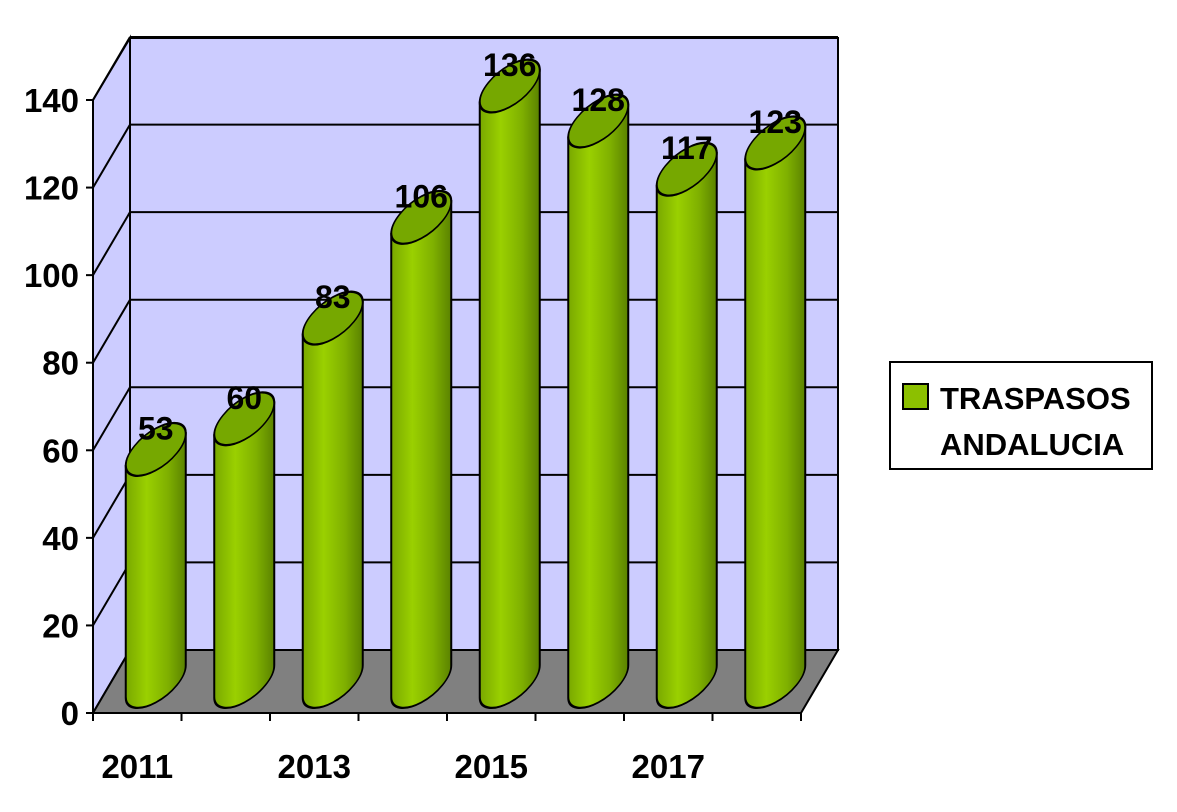 The width and height of the screenshot is (1177, 812). I want to click on y-tick-label: 100, so click(51, 275).